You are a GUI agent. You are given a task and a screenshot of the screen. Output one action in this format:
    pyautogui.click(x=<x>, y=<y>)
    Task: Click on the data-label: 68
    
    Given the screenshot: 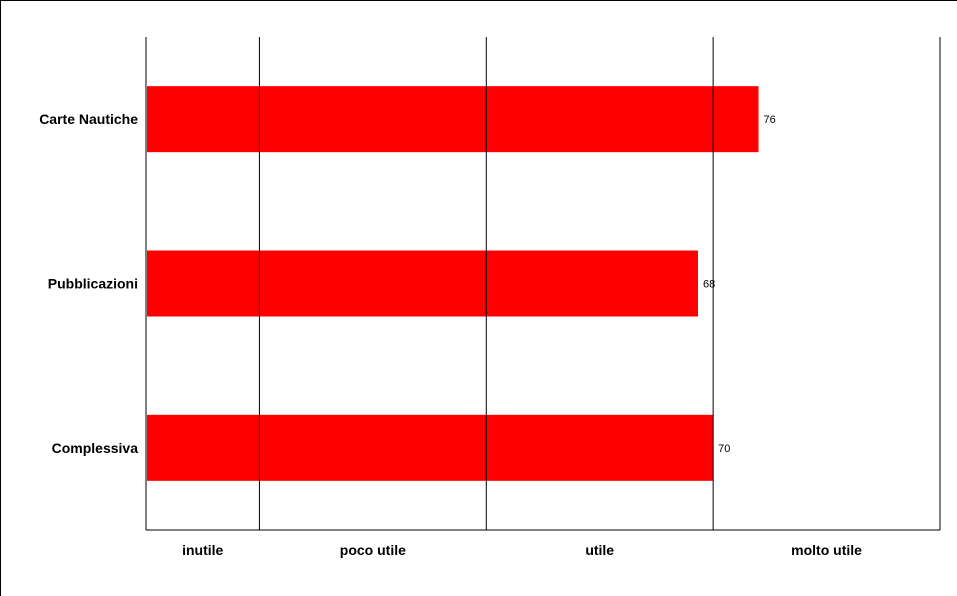 What is the action you would take?
    pyautogui.click(x=709, y=285)
    